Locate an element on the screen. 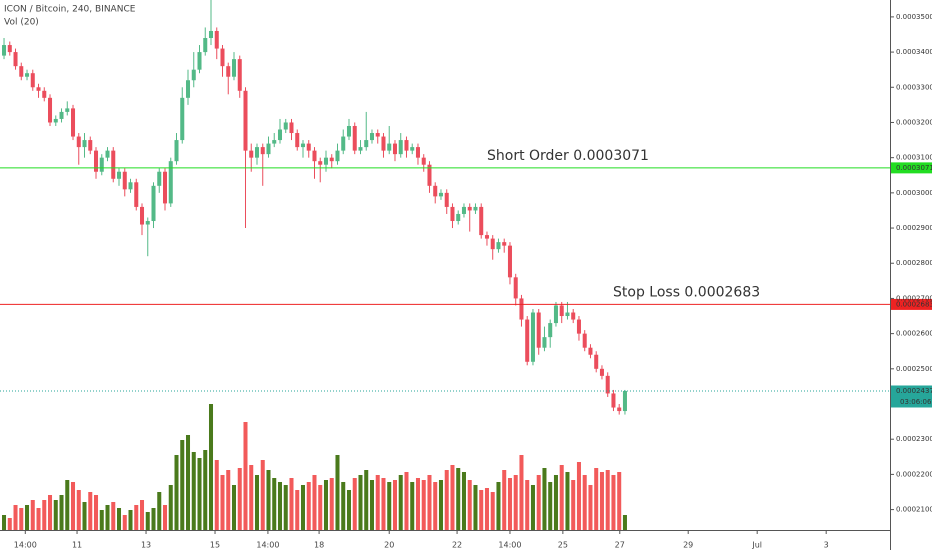 The image size is (932, 550). x-tick-label: 20 is located at coordinates (389, 545).